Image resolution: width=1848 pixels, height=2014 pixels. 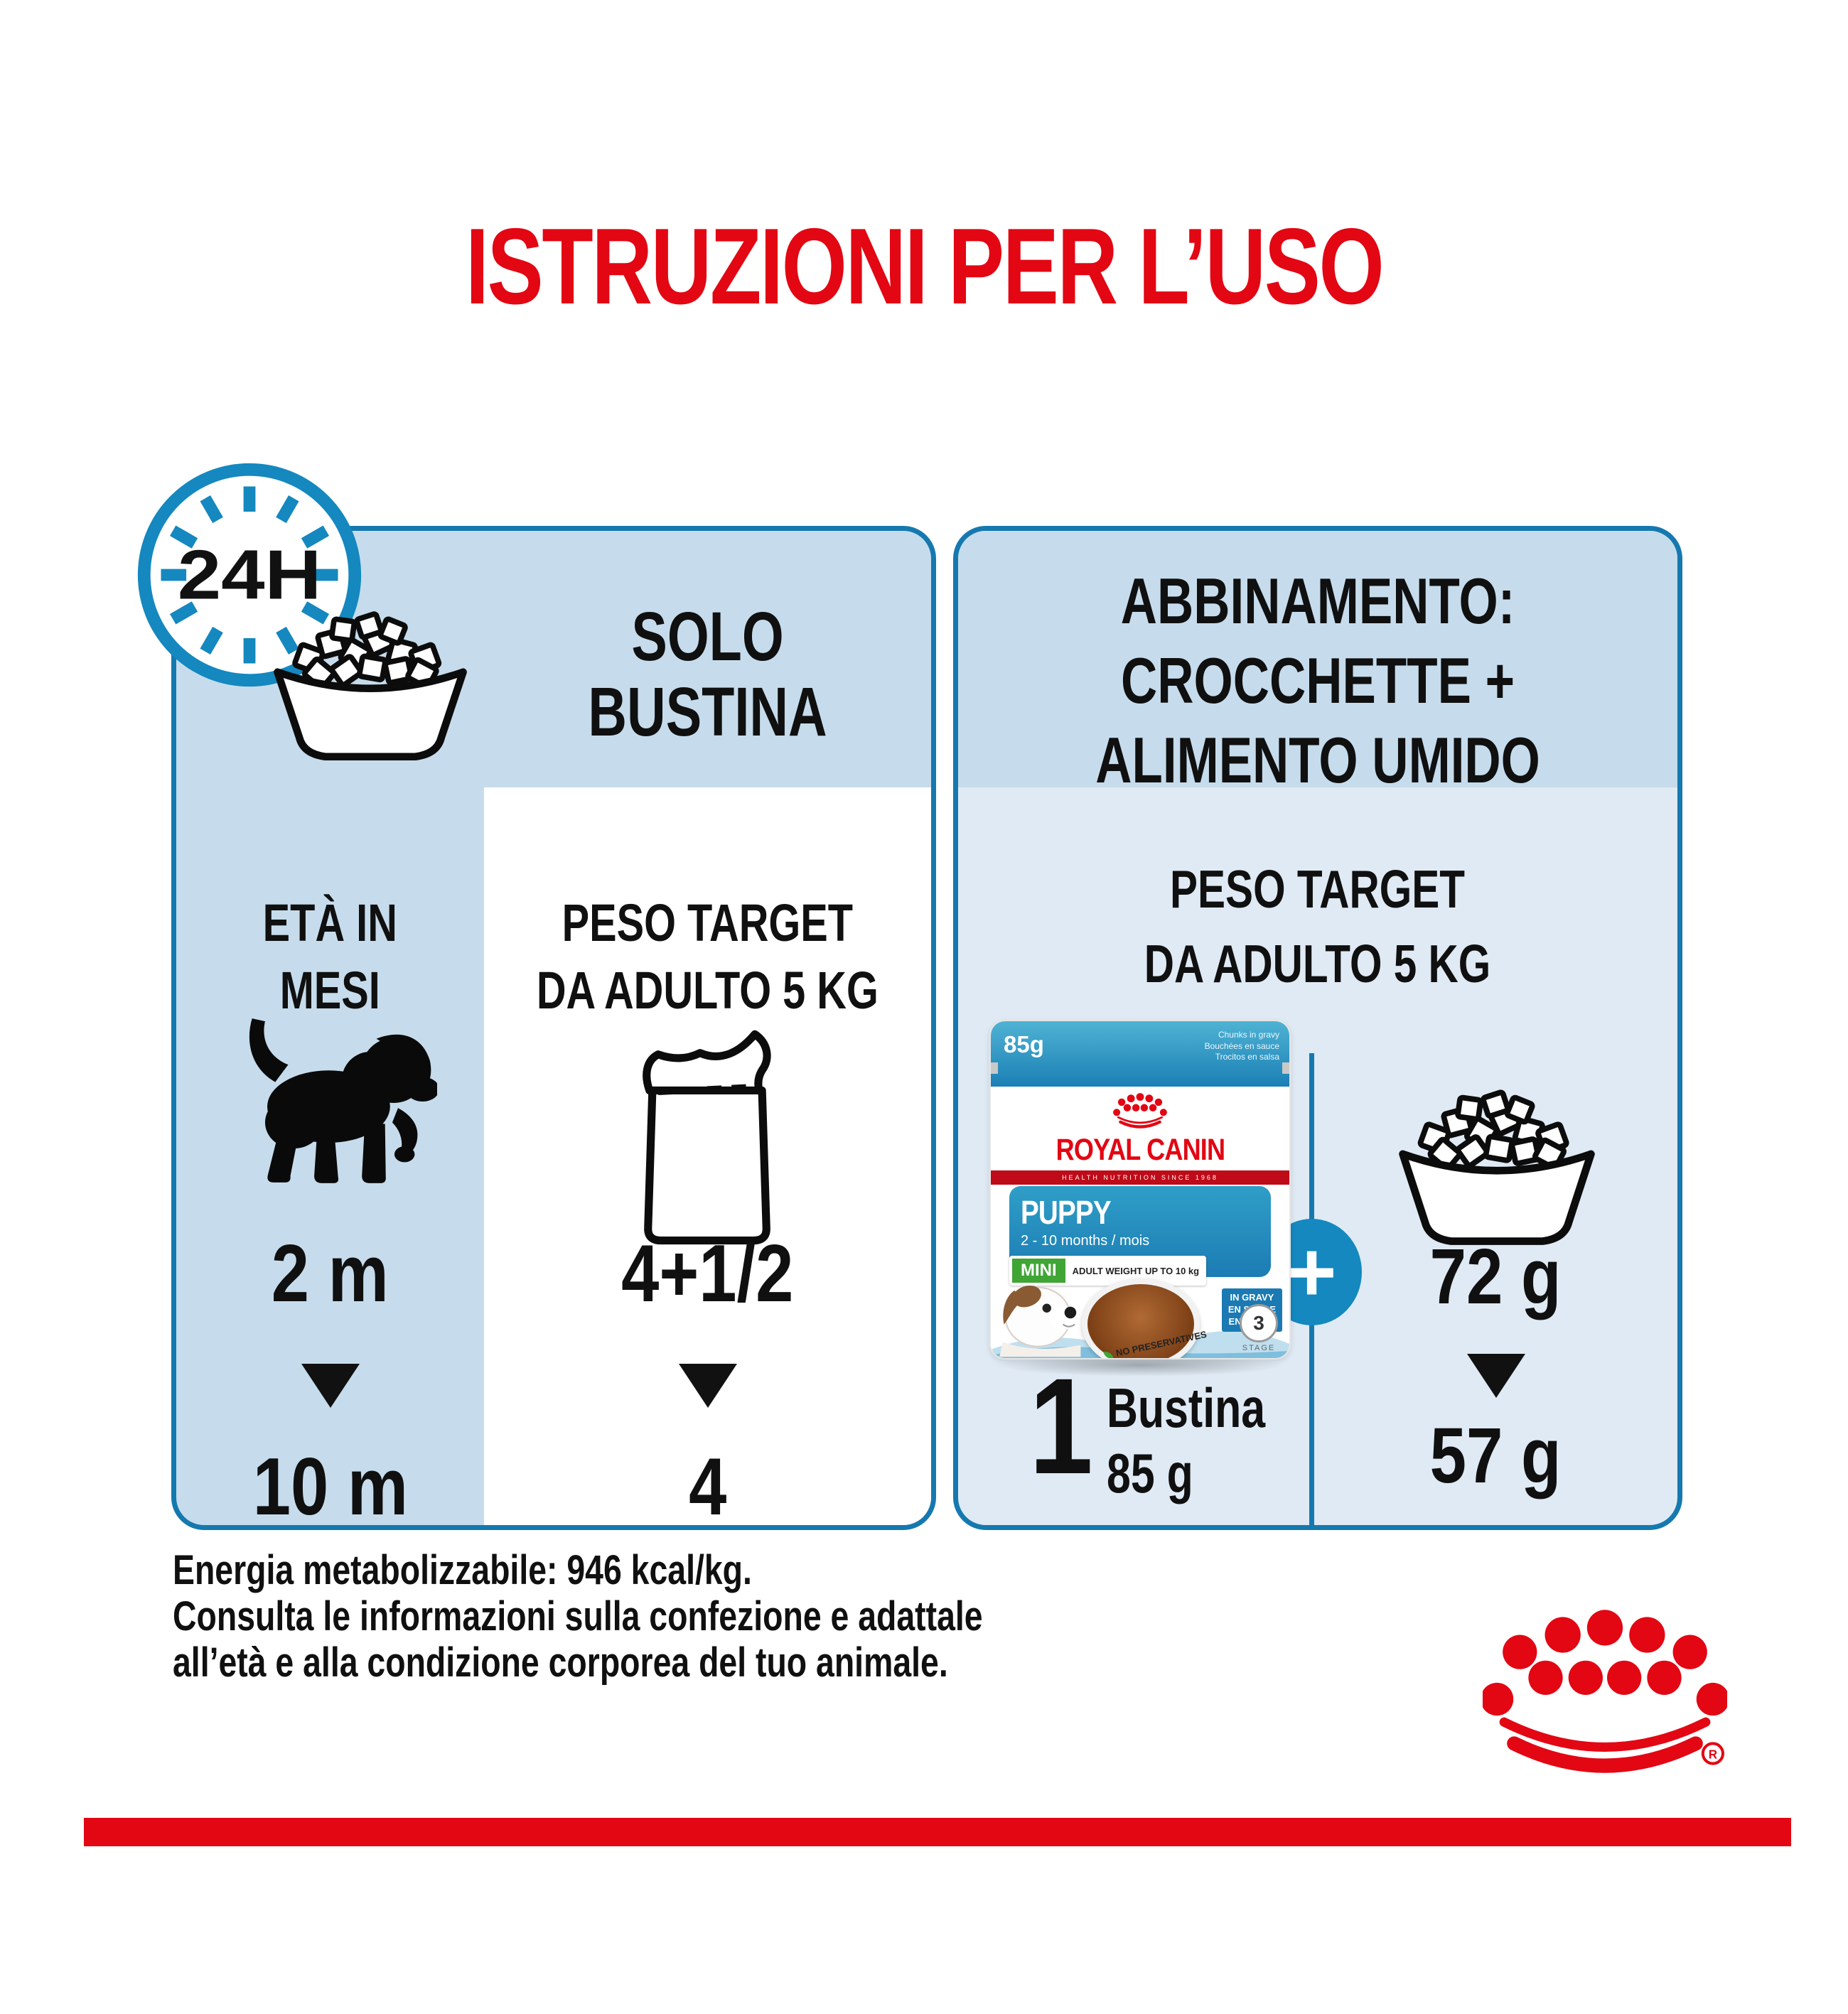 What do you see at coordinates (1605, 1691) in the screenshot?
I see `royal-canin-crown-logo: R` at bounding box center [1605, 1691].